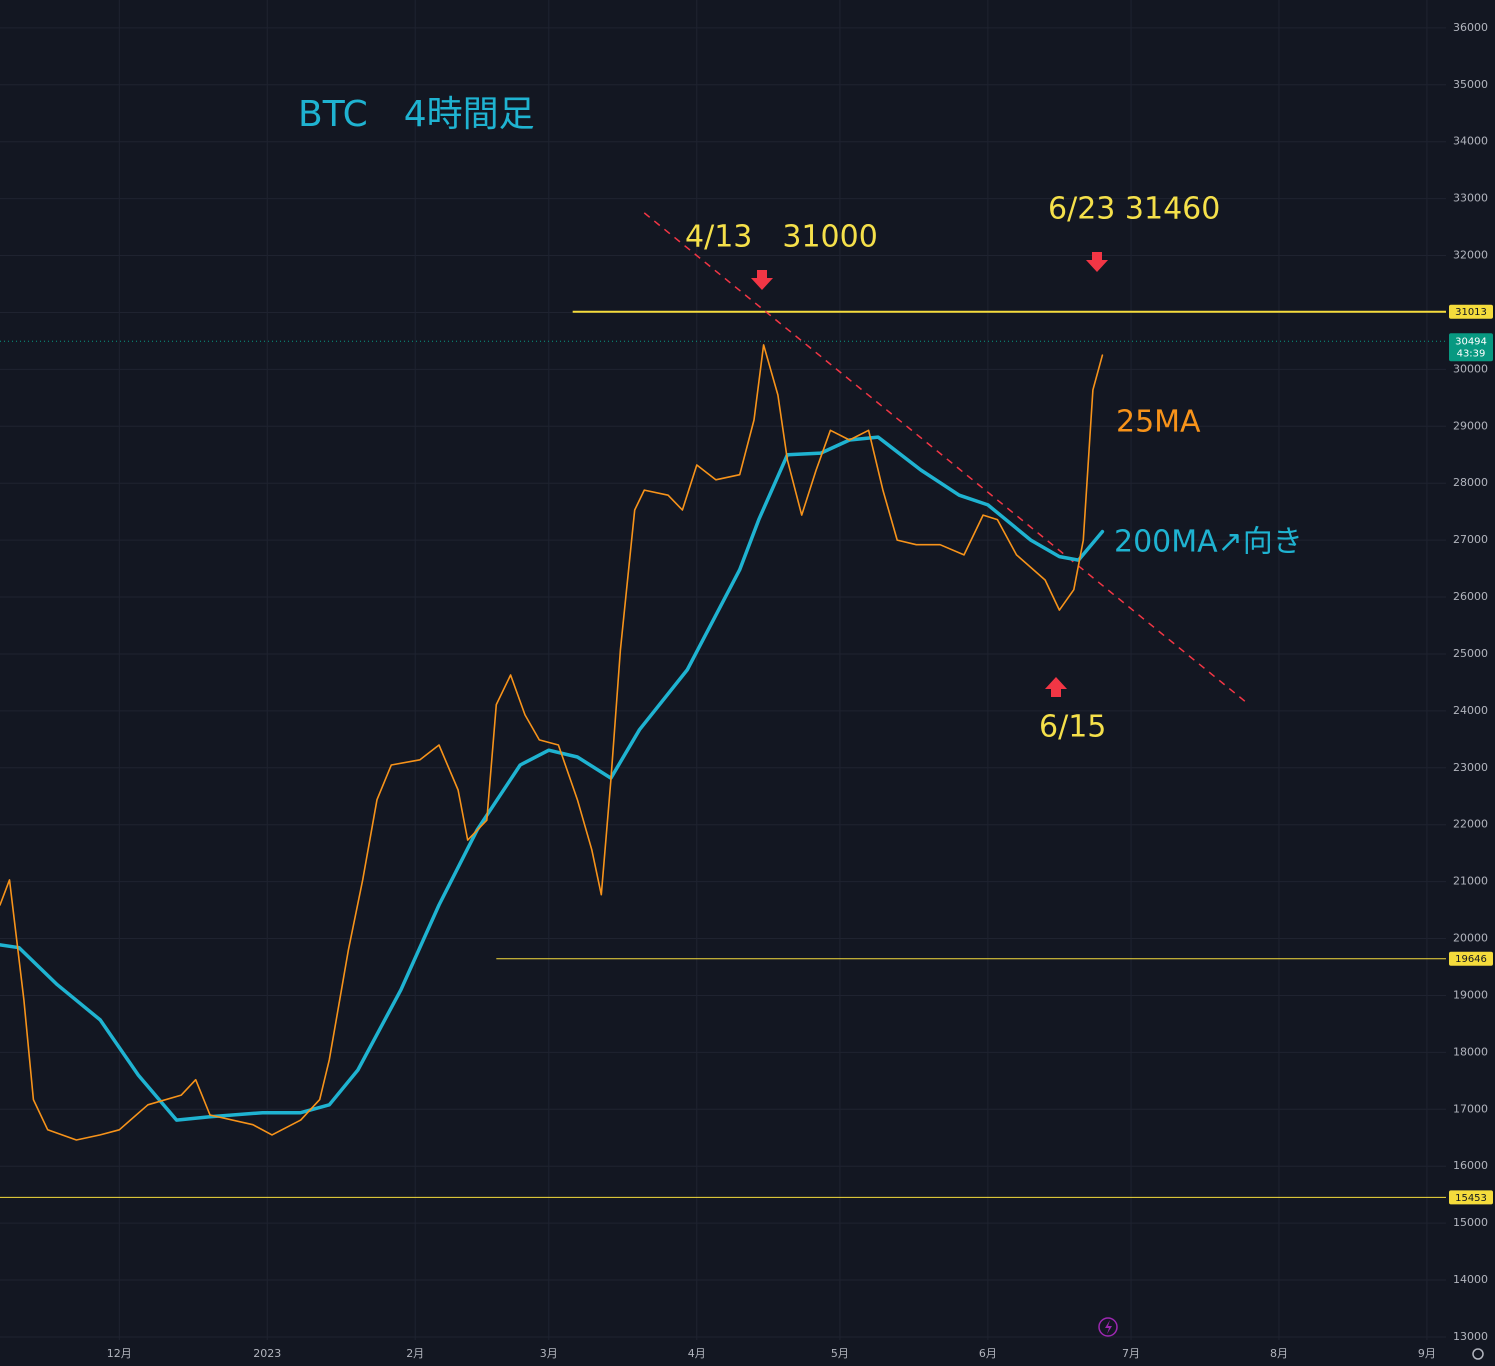 Image resolution: width=1495 pixels, height=1366 pixels. Describe the element at coordinates (1470, 938) in the screenshot. I see `y-tick-label: 20000` at that location.